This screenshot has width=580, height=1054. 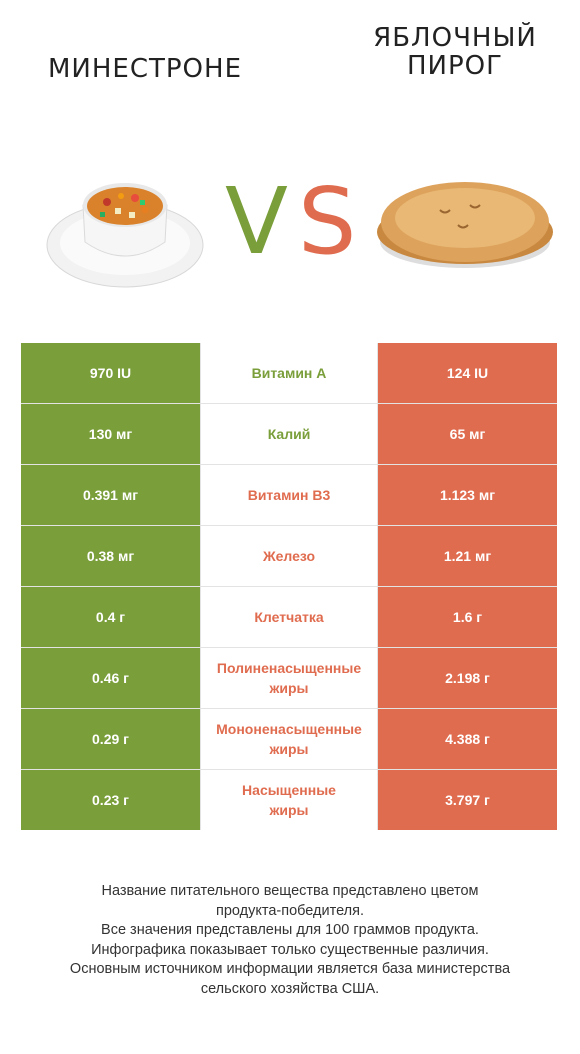 I want to click on table-row: 970 IU Витамин A 124 IU, so click(x=289, y=373).